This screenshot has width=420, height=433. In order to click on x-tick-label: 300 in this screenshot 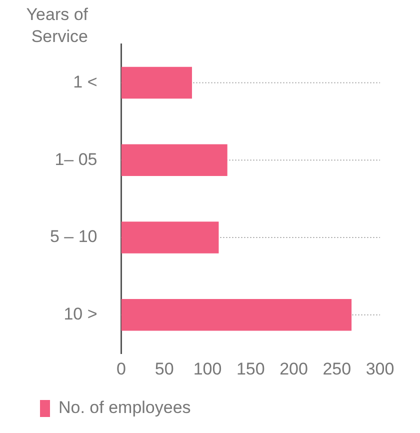, I will do `click(380, 368)`.